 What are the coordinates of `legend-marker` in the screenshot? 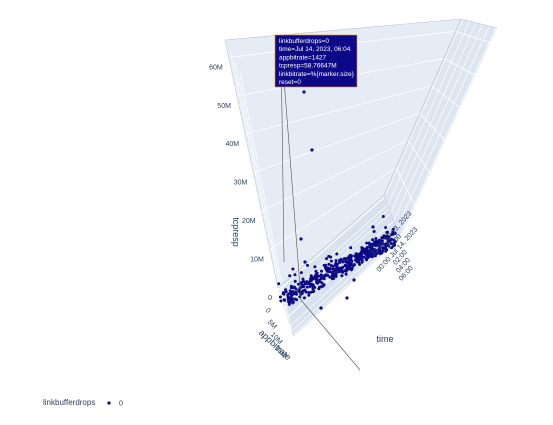 It's located at (109, 403).